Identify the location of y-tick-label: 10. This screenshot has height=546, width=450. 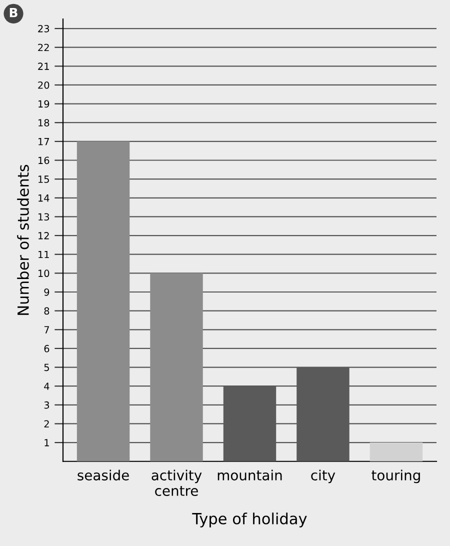
(44, 274).